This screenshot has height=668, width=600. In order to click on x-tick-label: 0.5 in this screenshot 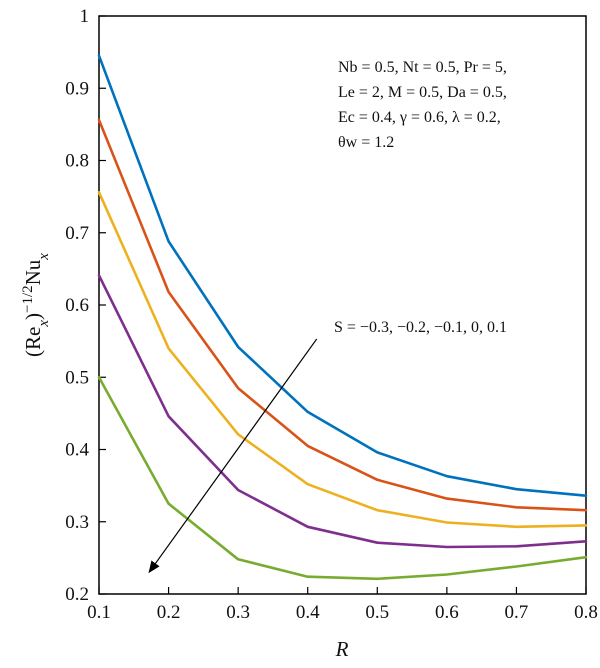, I will do `click(377, 612)`.